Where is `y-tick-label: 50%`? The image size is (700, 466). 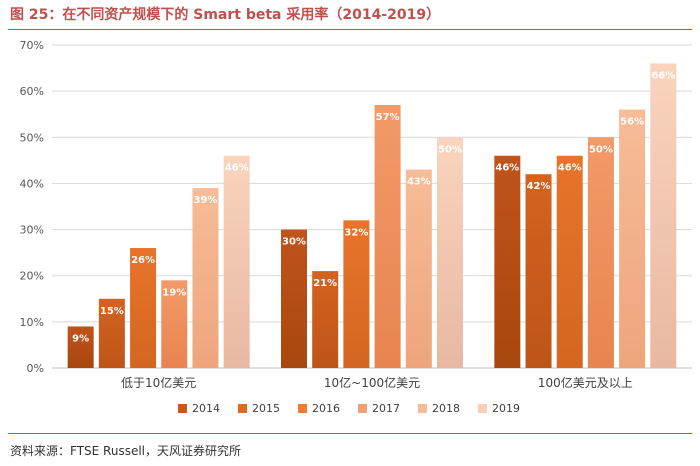
y-tick-label: 50% is located at coordinates (32, 137).